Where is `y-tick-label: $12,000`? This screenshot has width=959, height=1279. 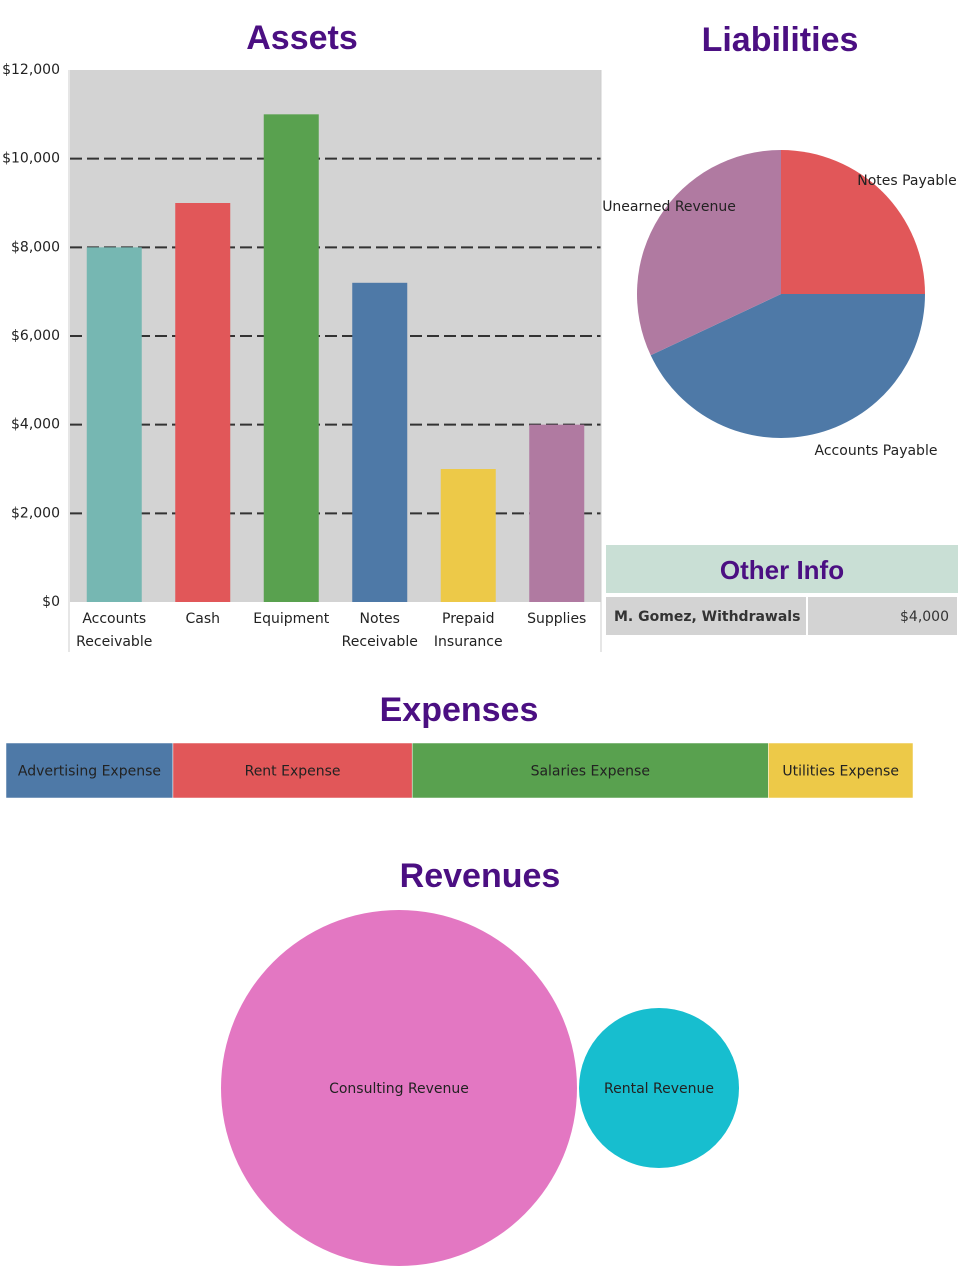
y-tick-label: $12,000 is located at coordinates (31, 70).